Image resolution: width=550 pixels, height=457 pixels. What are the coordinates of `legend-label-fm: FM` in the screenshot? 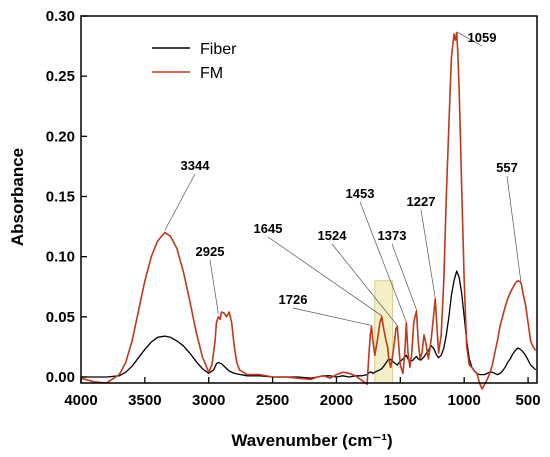 It's located at (211, 73).